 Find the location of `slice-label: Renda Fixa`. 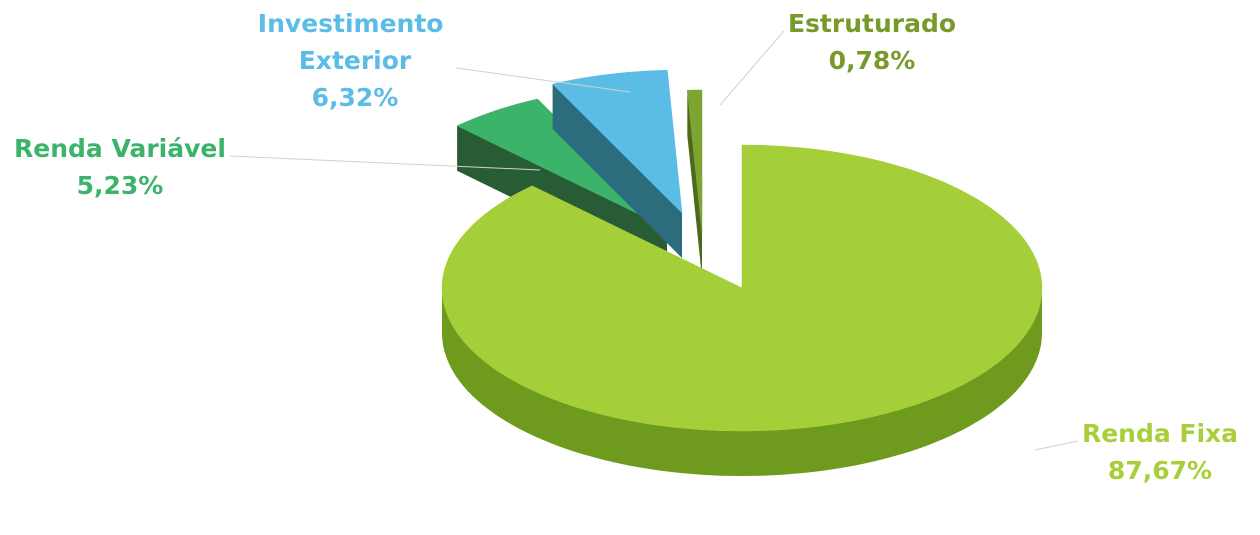

slice-label: Renda Fixa is located at coordinates (1160, 433).